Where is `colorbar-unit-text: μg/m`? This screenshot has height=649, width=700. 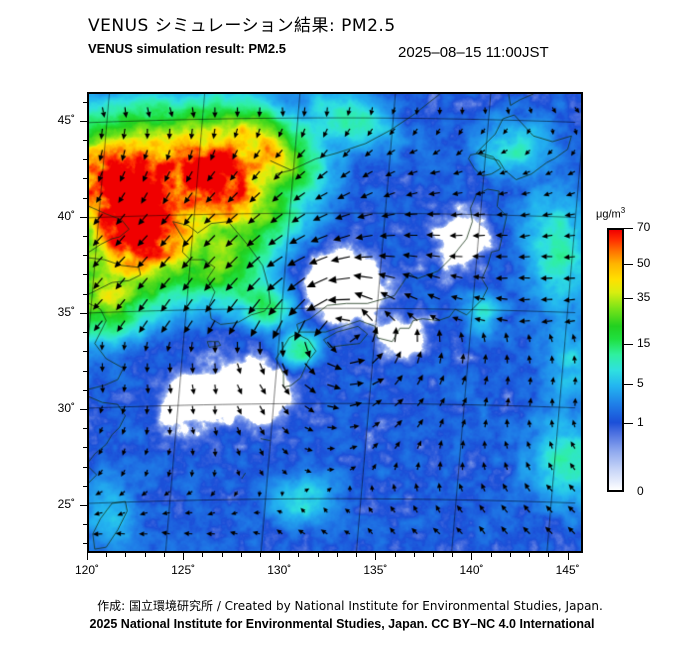 colorbar-unit-text: μg/m is located at coordinates (608, 214).